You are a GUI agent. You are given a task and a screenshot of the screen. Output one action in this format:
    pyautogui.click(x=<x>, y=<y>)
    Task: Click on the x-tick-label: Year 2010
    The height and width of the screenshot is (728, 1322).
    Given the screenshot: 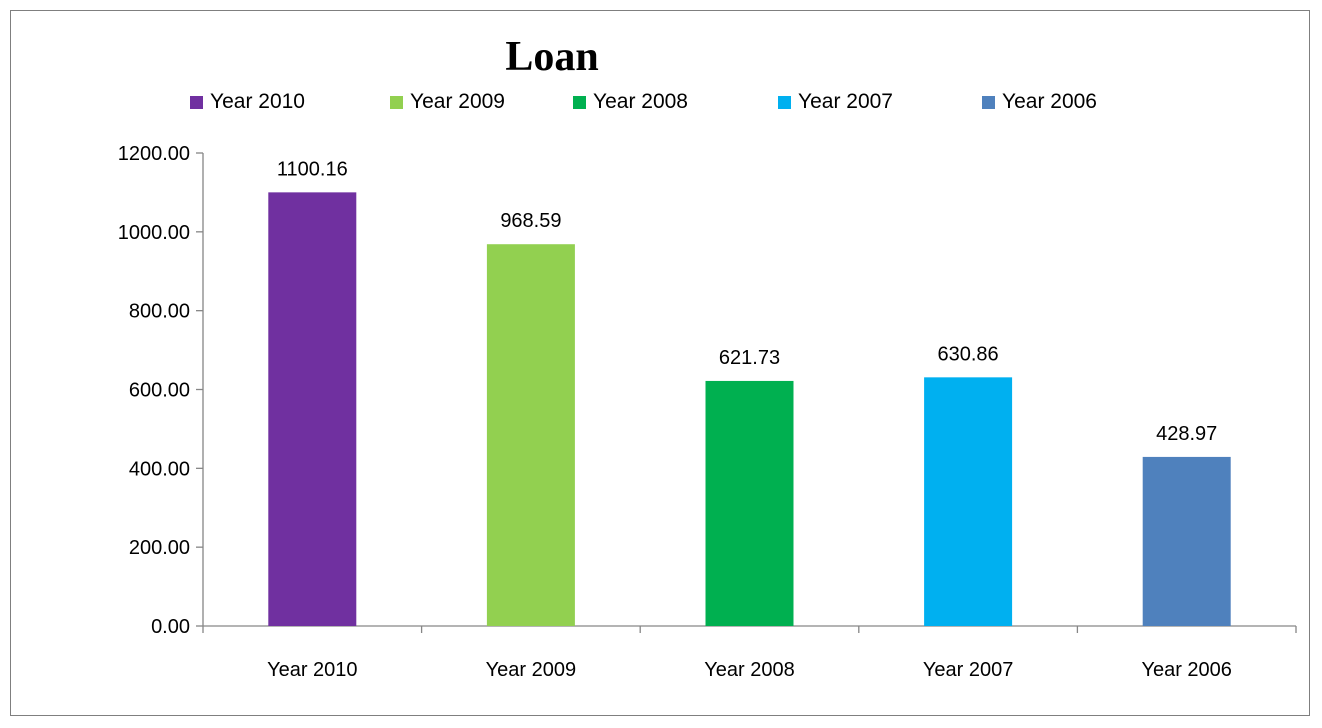 What is the action you would take?
    pyautogui.click(x=312, y=670)
    